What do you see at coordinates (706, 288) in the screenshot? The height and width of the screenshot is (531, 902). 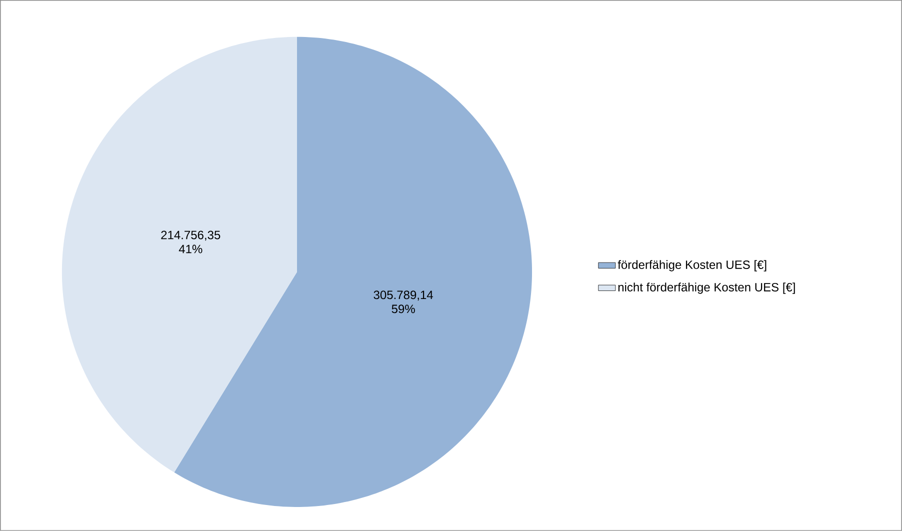 I see `legend-label: nicht förderfähige Kosten UES [€]` at bounding box center [706, 288].